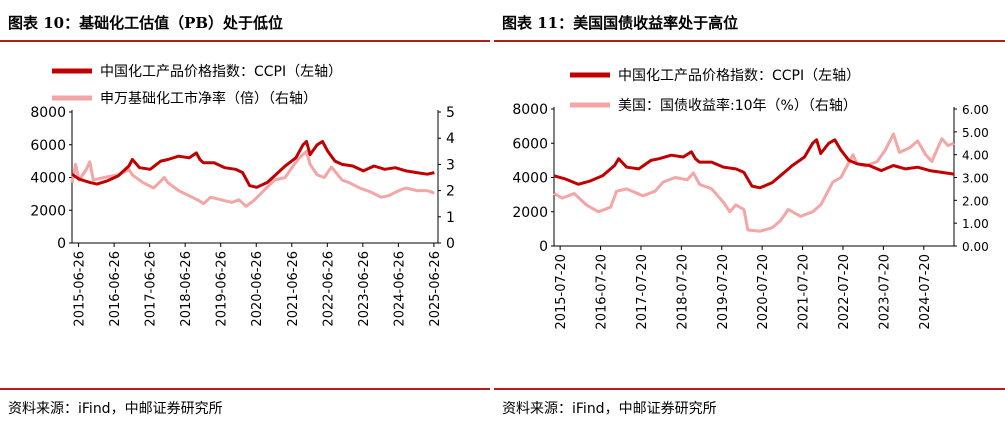 The image size is (1005, 435). What do you see at coordinates (561, 292) in the screenshot?
I see `x-axis-tick-label: 2015-07-20` at bounding box center [561, 292].